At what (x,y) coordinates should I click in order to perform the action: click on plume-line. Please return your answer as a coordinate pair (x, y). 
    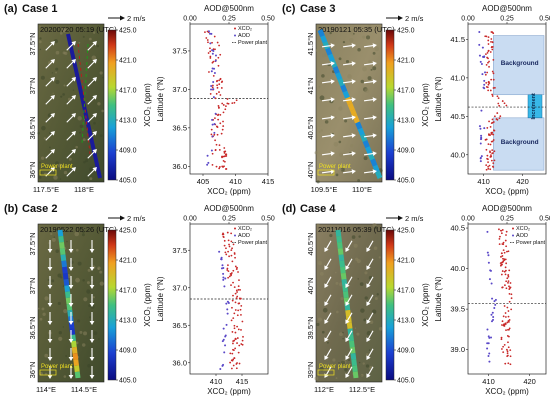
    Looking at the image, I should click on (85, 94).